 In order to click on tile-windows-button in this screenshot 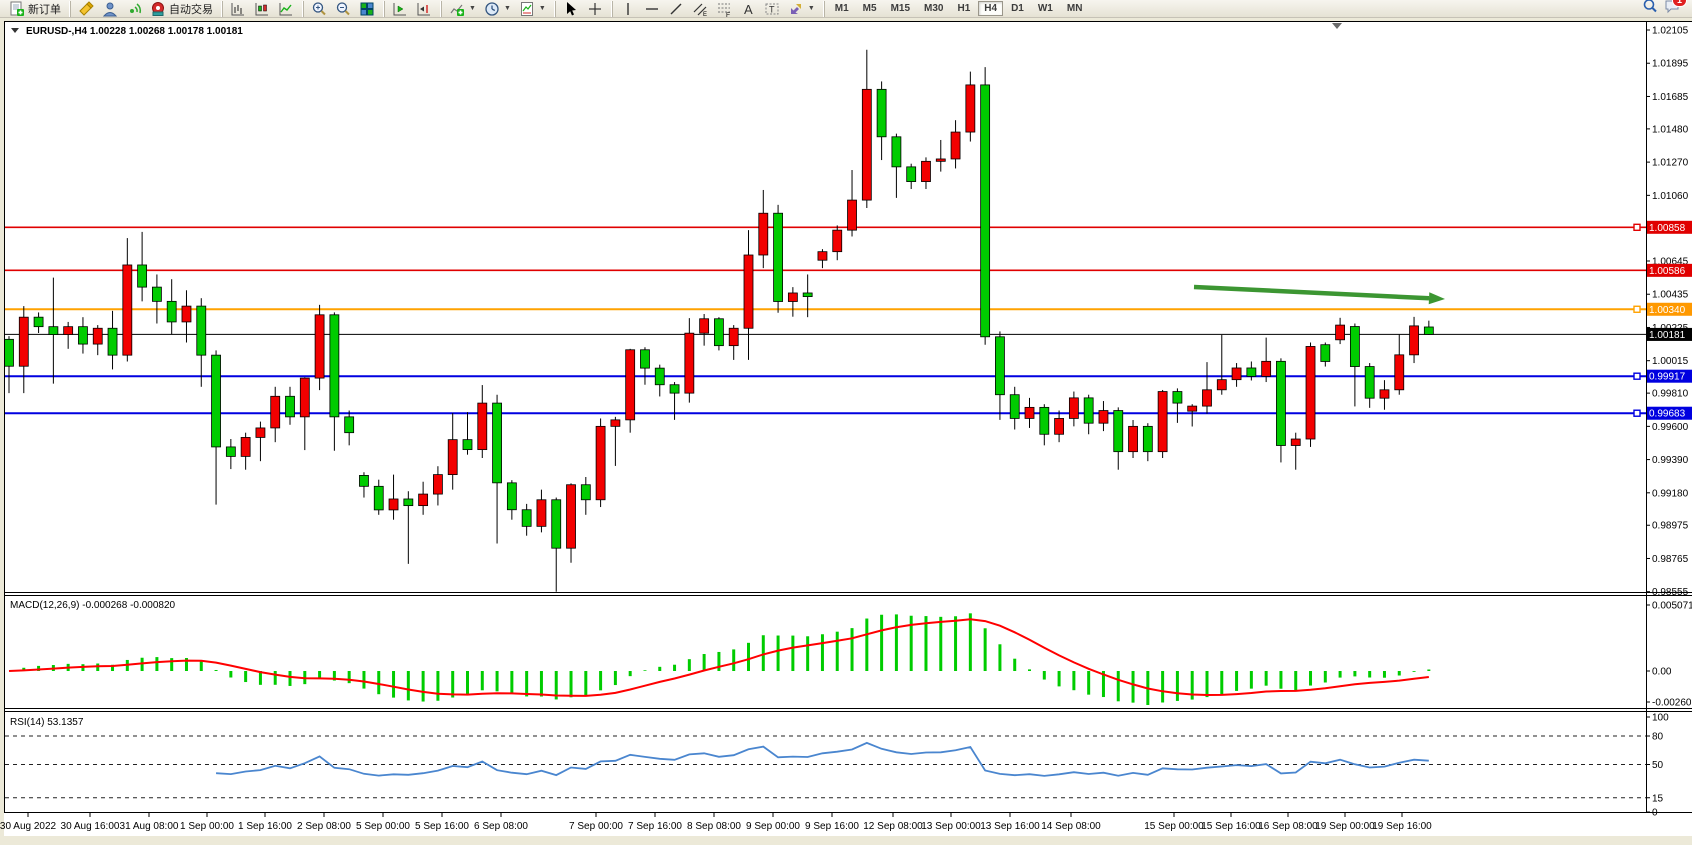, I will do `click(367, 9)`.